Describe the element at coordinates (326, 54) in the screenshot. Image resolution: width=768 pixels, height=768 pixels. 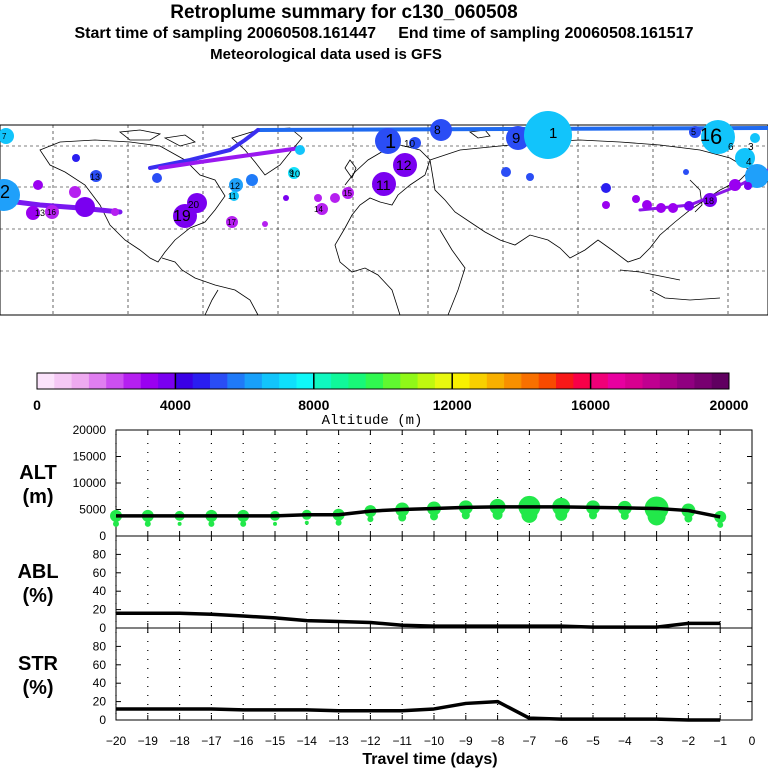
I see `met-data-note: Meteorological data used is GFS` at that location.